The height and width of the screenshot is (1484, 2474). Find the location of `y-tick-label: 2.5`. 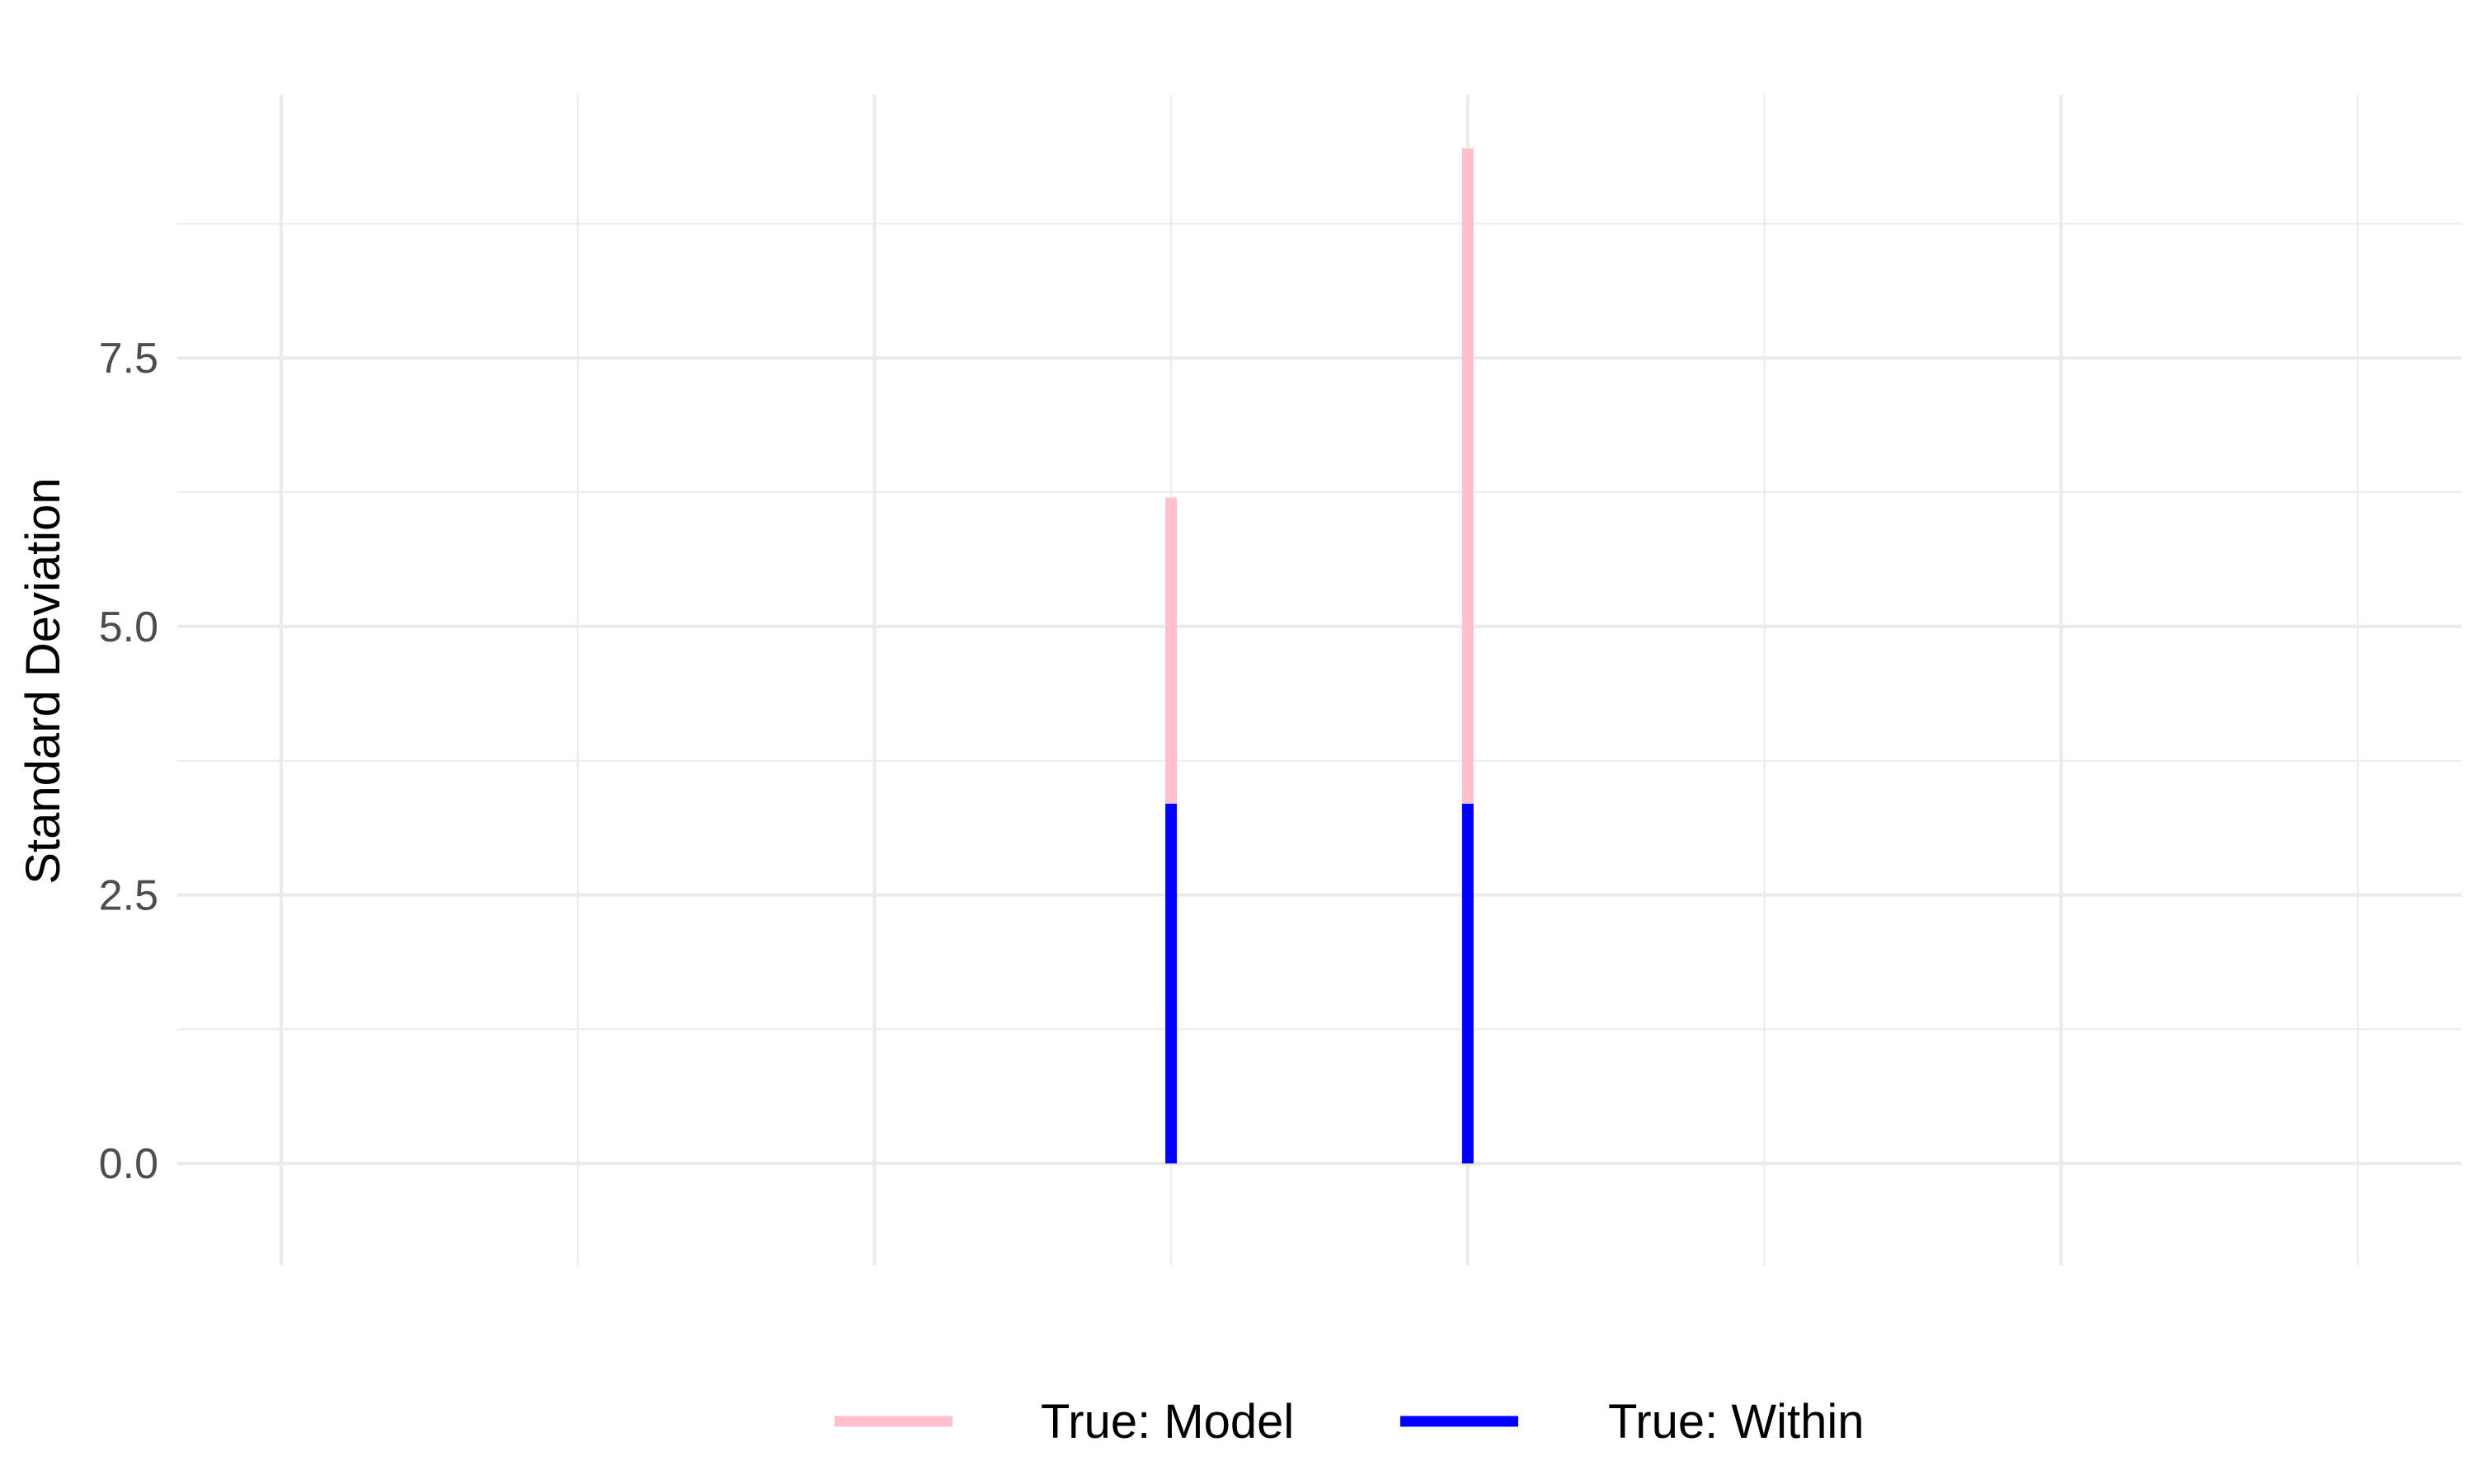

y-tick-label: 2.5 is located at coordinates (128, 896).